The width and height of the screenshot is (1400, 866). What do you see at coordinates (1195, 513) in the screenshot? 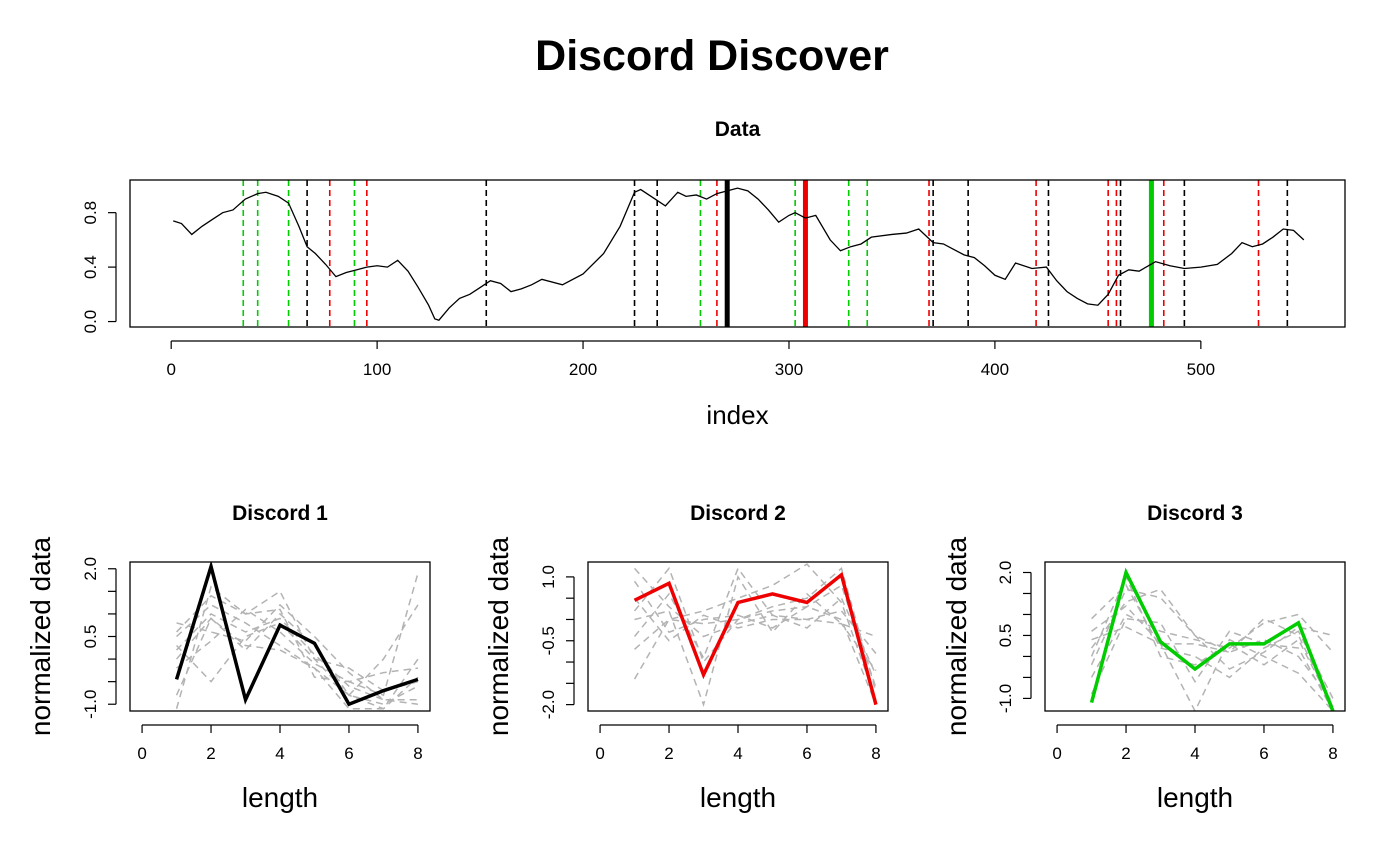
I see `panel-title: Discord 3` at bounding box center [1195, 513].